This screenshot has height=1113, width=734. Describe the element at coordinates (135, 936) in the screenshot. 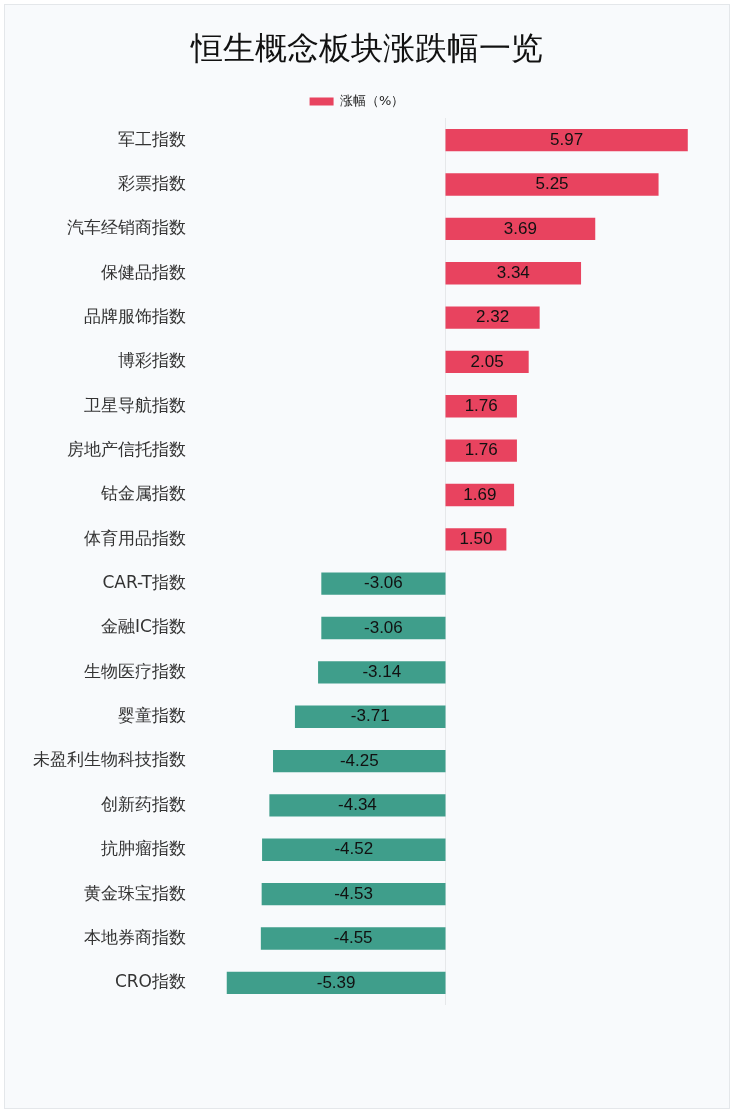

I see `y-tick-label: 本地券商指数` at that location.